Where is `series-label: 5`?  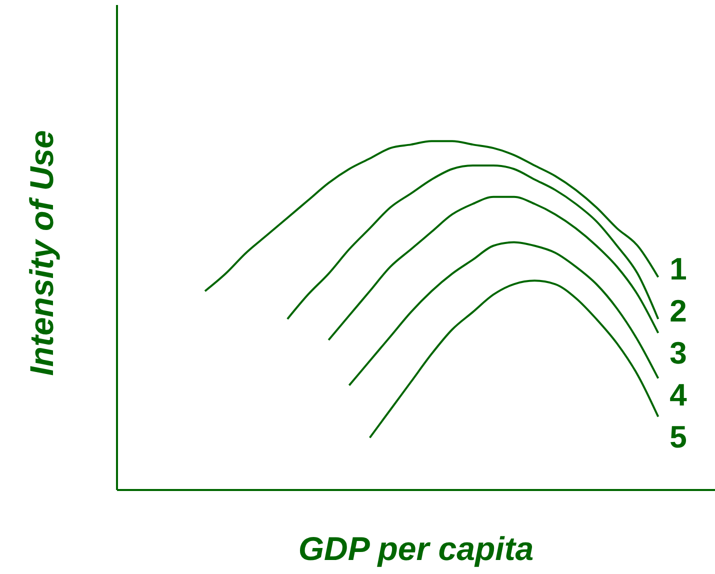 series-label: 5 is located at coordinates (678, 437).